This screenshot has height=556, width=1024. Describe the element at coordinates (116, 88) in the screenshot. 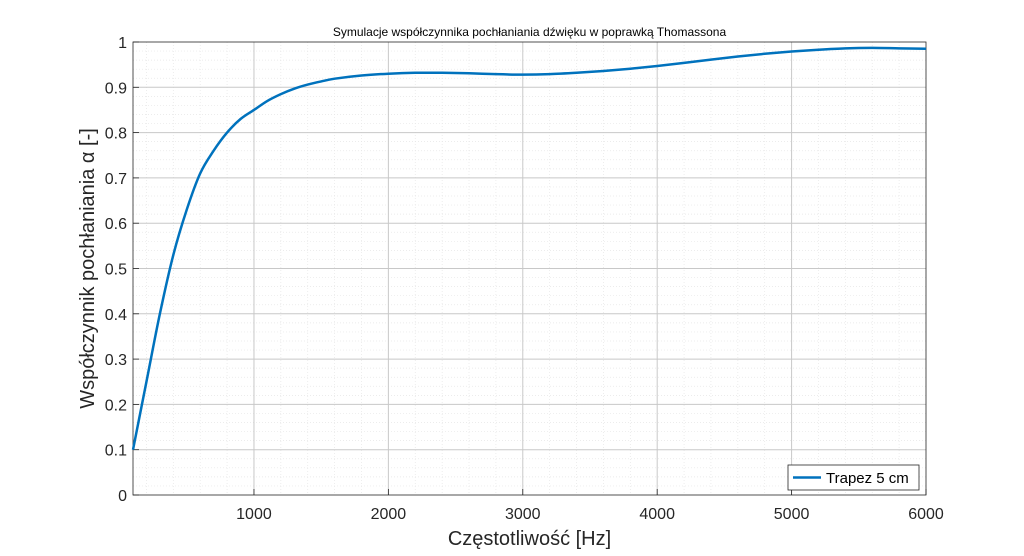

I see `y-tick-label: 0.9` at that location.